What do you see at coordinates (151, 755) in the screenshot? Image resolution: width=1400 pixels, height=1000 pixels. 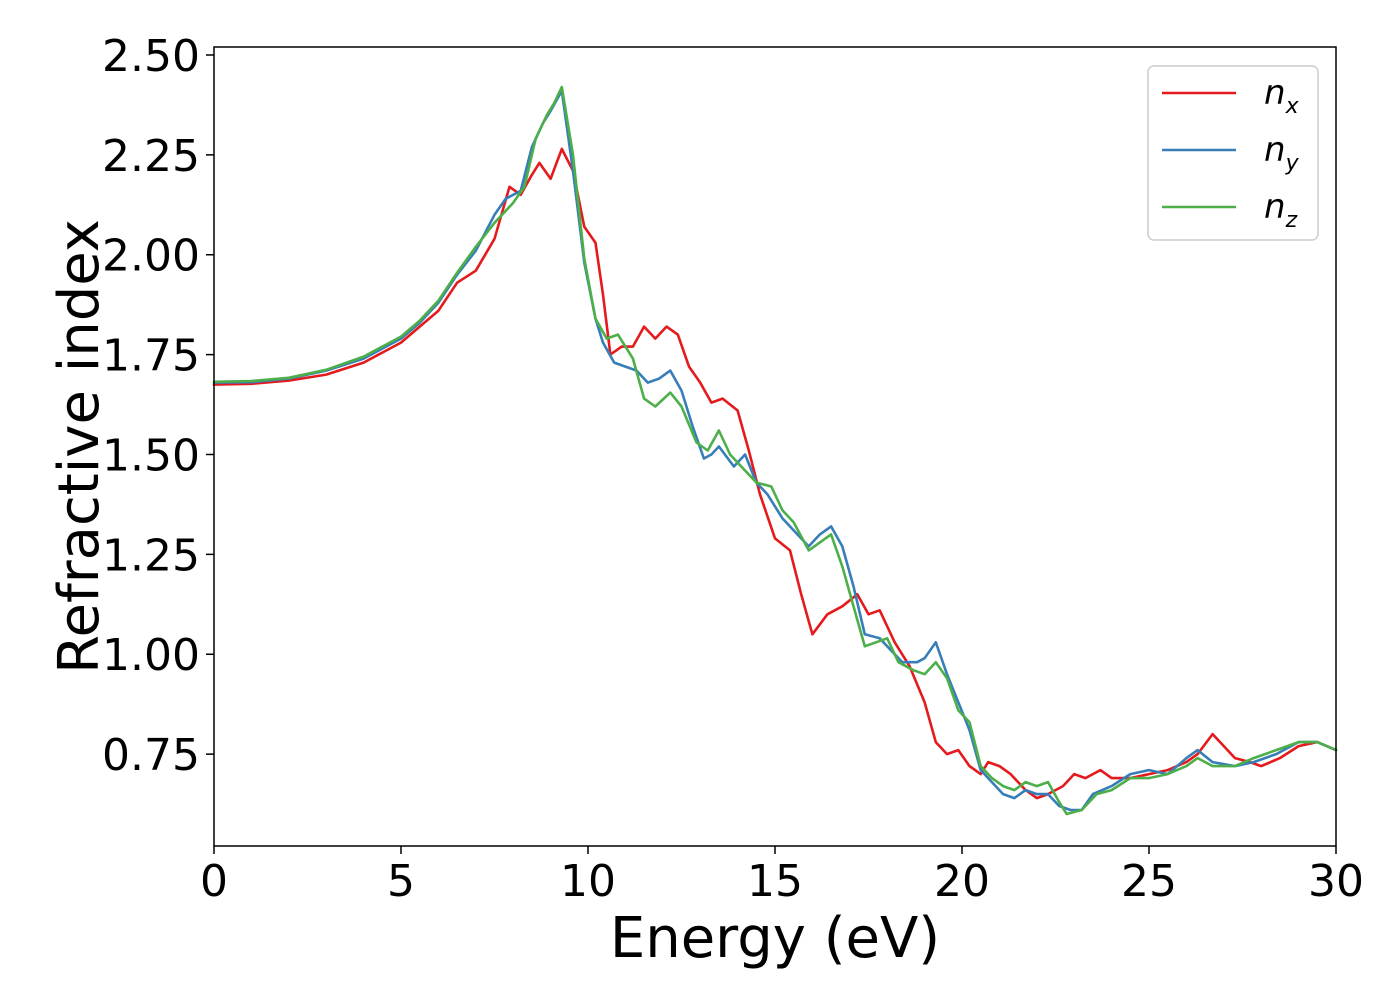 I see `y-tick-label: 0.75` at bounding box center [151, 755].